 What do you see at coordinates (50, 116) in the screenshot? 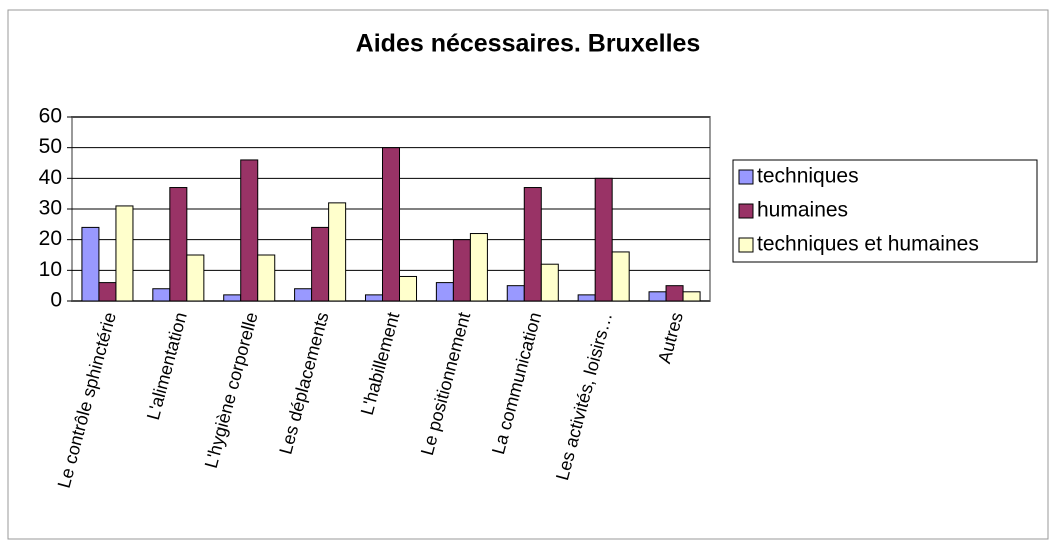
I see `y-tick-label: 60` at bounding box center [50, 116].